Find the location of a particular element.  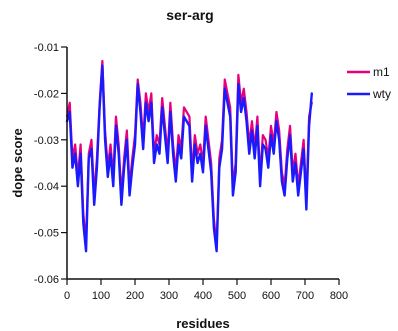

x-ticks: 0 100 200 300 400 500 600 700 800 is located at coordinates (206, 290).